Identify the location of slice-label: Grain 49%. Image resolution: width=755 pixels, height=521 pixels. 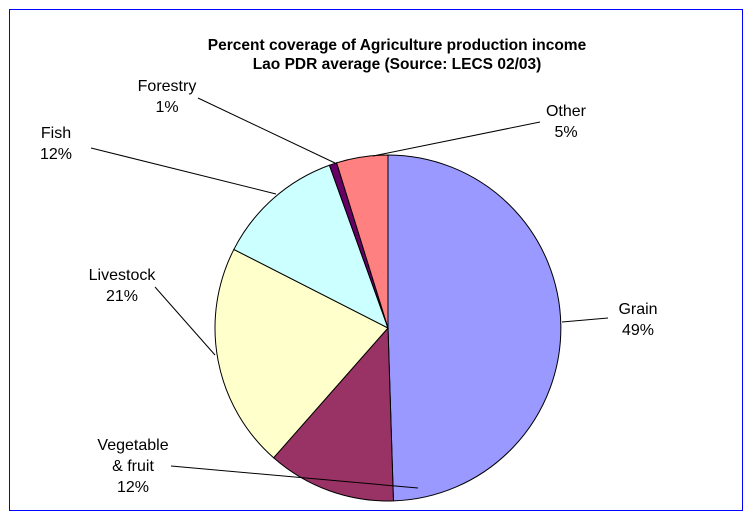
(637, 320).